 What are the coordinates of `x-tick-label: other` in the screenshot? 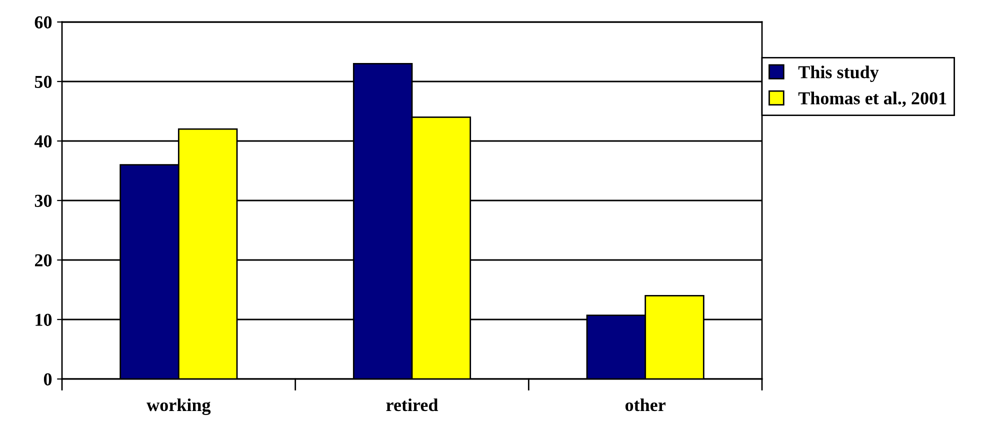 It's located at (645, 405).